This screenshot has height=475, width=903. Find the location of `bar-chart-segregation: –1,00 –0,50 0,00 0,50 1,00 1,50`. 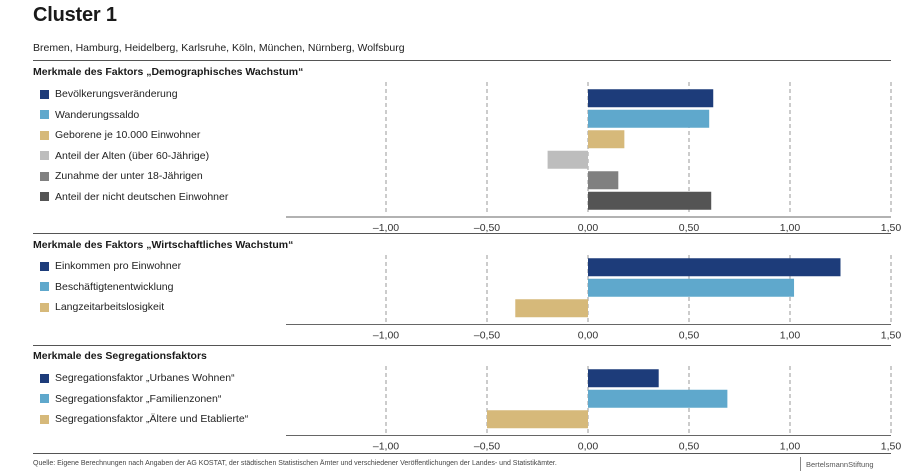

bar-chart-segregation: –1,00 –0,50 0,00 0,50 1,00 1,50 is located at coordinates (594, 409).